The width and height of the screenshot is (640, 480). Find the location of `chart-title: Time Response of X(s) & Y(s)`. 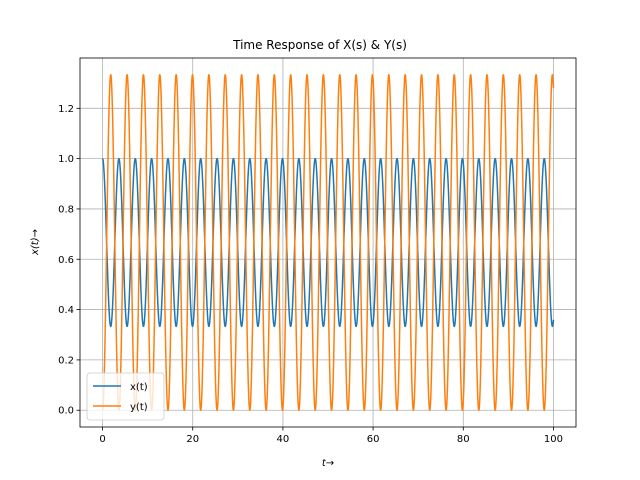

chart-title: Time Response of X(s) & Y(s) is located at coordinates (319, 45).